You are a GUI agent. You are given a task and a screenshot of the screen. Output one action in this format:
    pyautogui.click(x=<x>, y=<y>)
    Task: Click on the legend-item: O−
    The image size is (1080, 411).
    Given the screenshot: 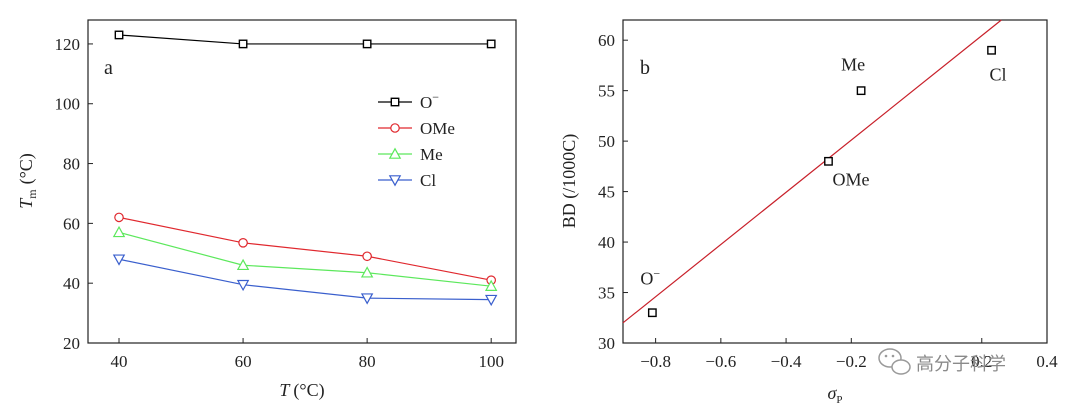 What is the action you would take?
    pyautogui.click(x=408, y=101)
    